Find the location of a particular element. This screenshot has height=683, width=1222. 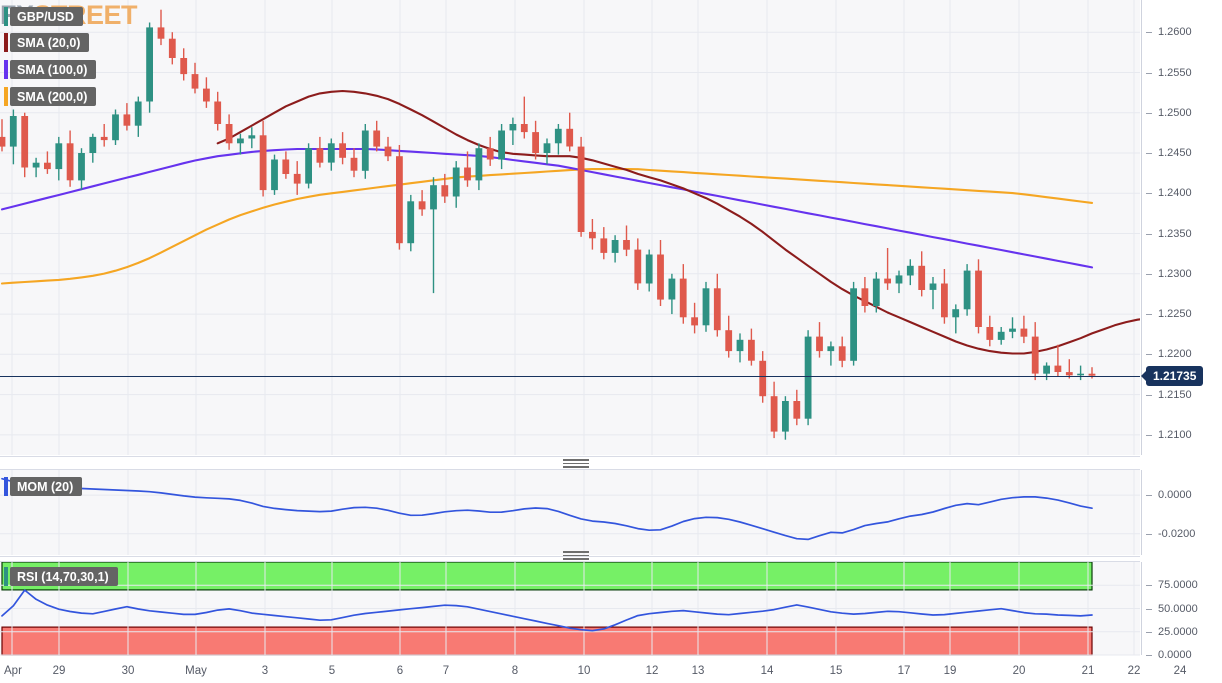

momentum-plot is located at coordinates (570, 512).